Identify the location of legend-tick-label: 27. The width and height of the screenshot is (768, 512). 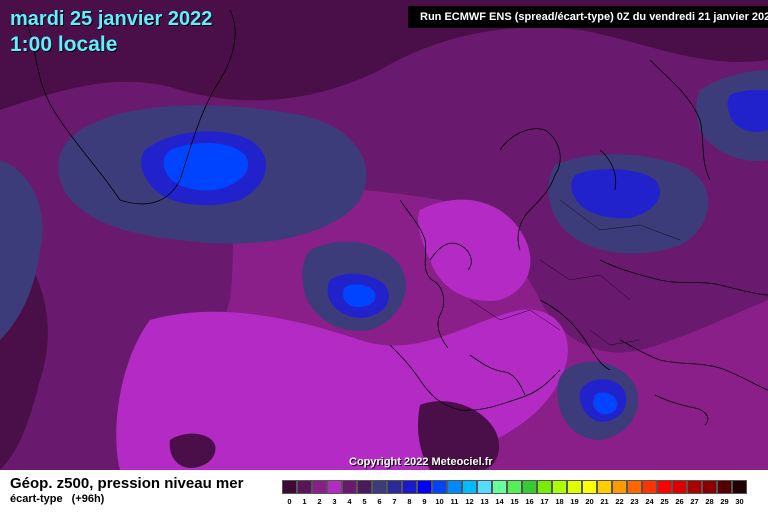
(694, 501).